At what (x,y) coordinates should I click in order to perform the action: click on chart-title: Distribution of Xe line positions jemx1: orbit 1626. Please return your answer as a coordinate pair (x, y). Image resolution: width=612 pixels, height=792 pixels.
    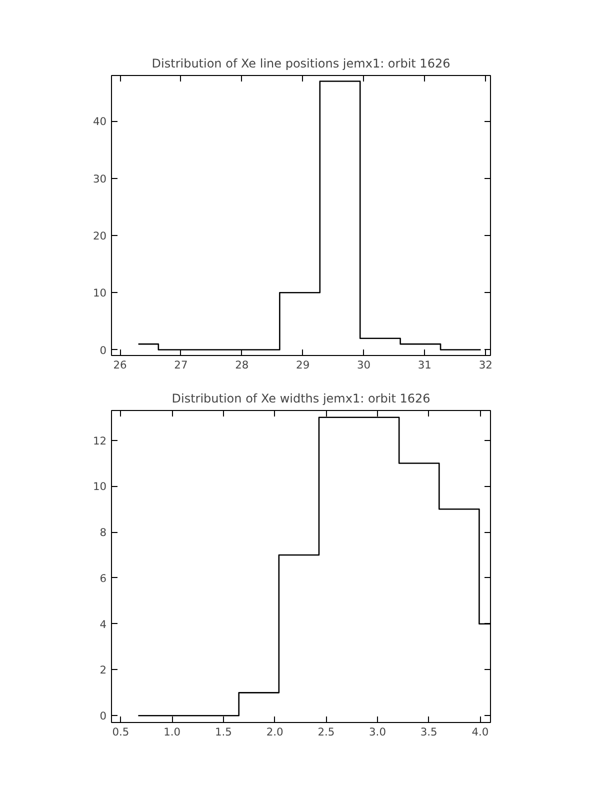
    Looking at the image, I should click on (301, 63).